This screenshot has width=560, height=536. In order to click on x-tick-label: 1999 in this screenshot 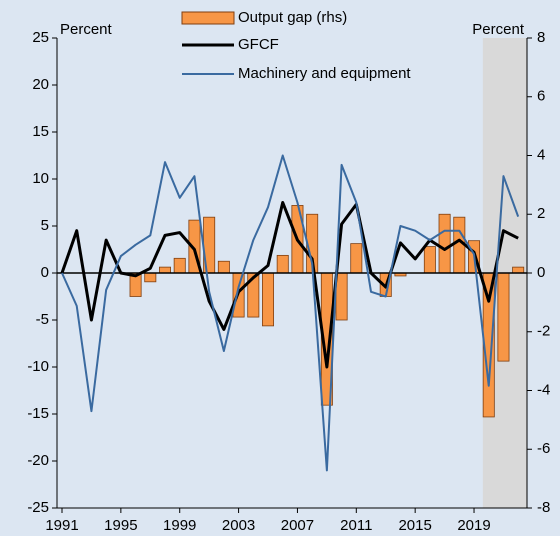, I will do `click(179, 525)`.